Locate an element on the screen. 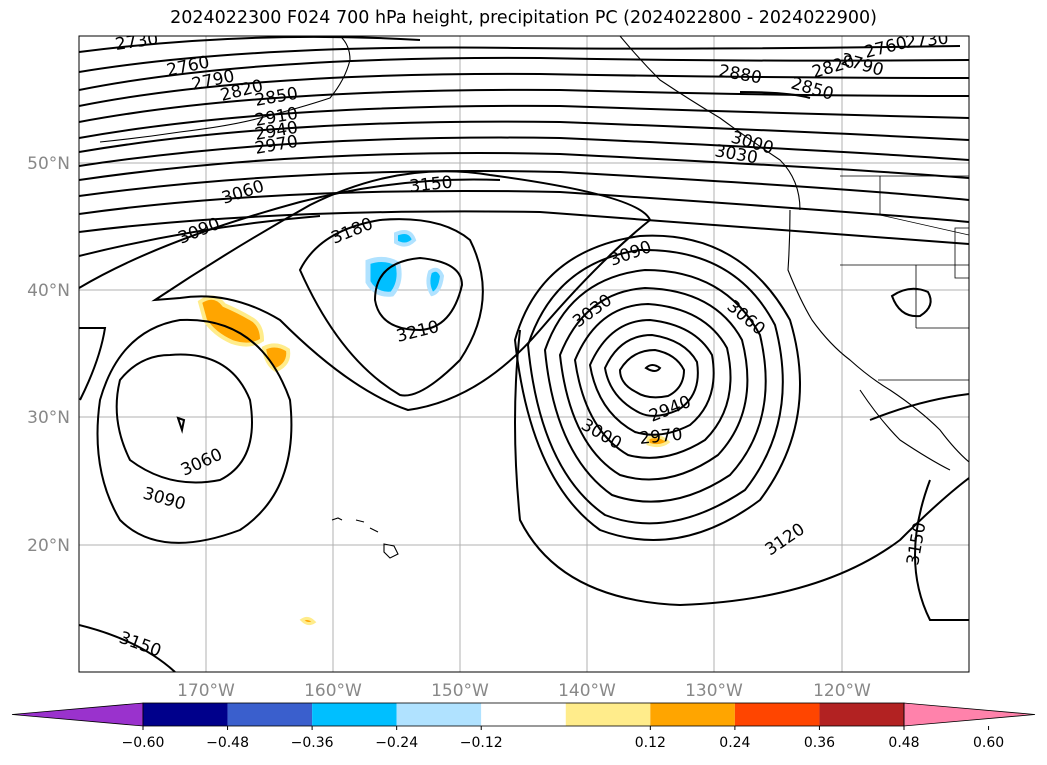  colorbar-label: −0.60 is located at coordinates (143, 743).